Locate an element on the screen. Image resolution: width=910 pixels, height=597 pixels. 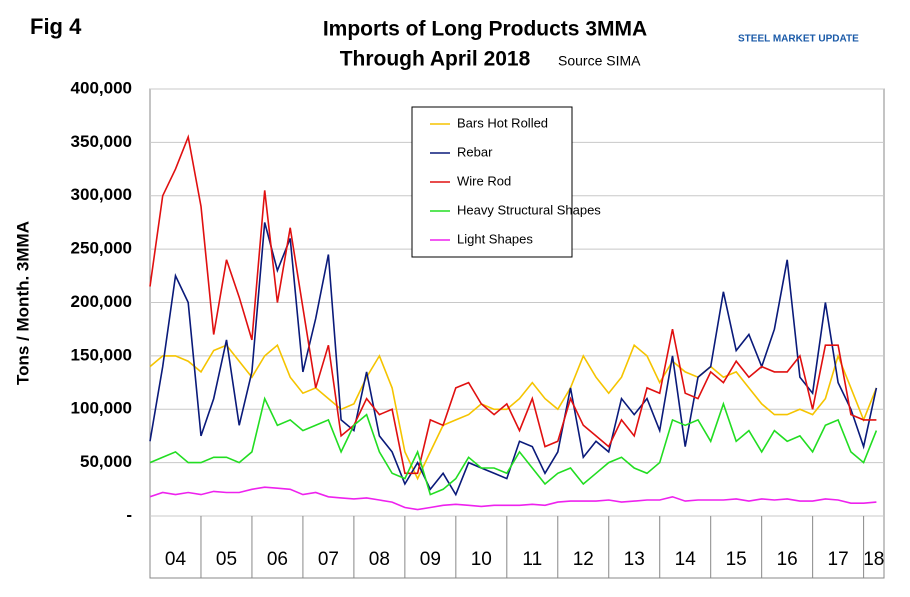
y-tick-label: 300,000 is located at coordinates (101, 194).